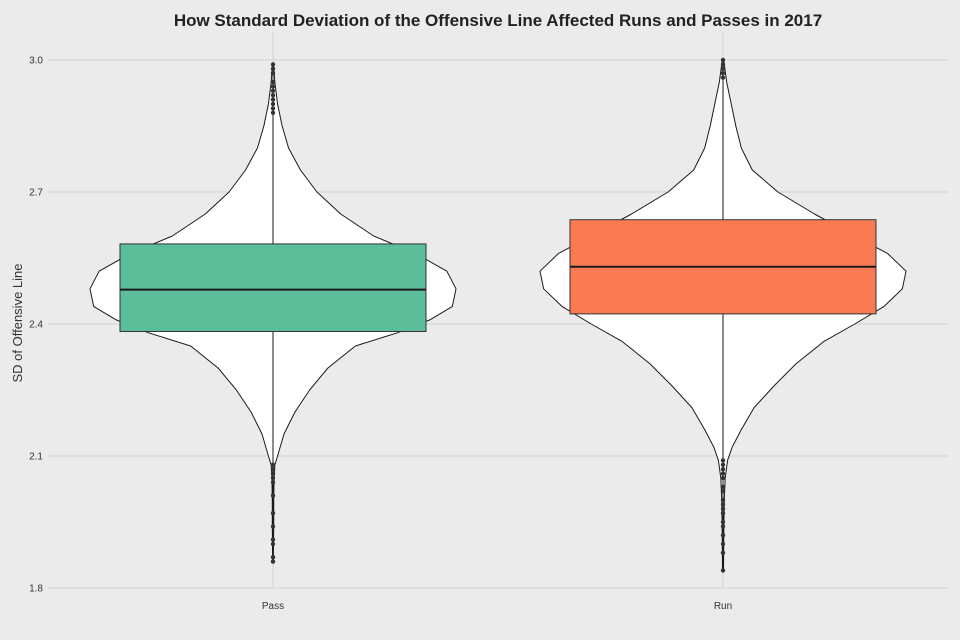  Describe the element at coordinates (36, 193) in the screenshot. I see `y-tick-label: 2.7` at that location.